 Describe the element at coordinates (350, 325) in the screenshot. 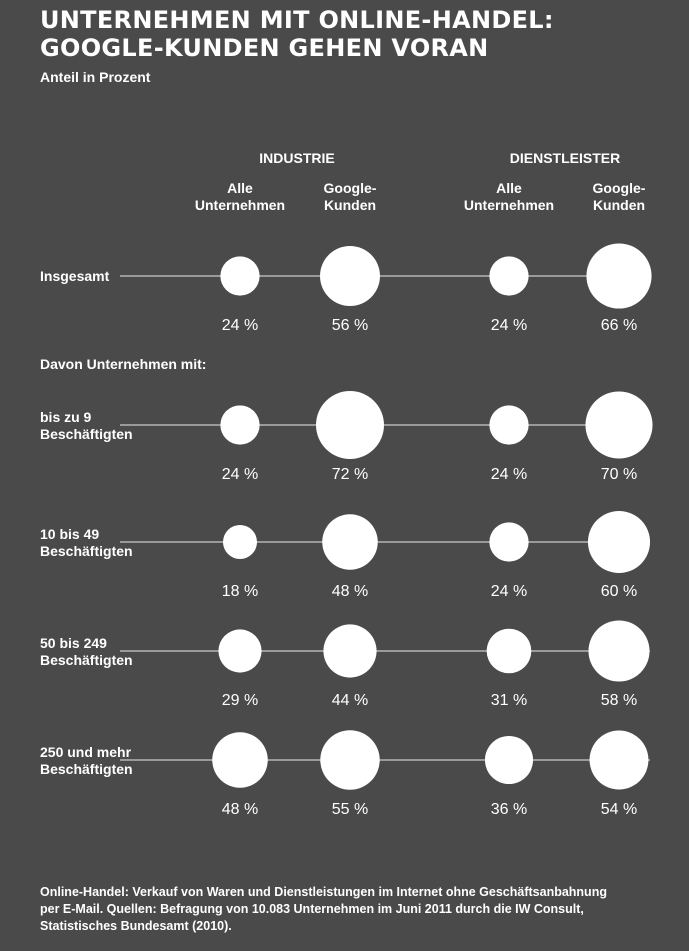

I see `value-label: 56 %` at that location.